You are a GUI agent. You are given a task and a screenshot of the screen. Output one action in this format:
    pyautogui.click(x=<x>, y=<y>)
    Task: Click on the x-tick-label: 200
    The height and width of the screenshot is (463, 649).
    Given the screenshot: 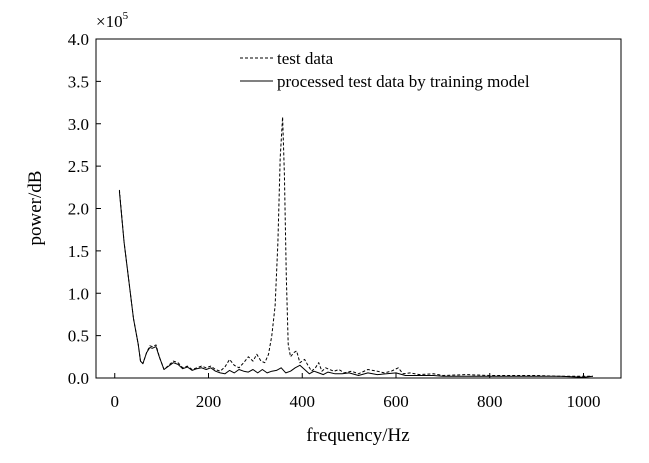 What is the action you would take?
    pyautogui.click(x=209, y=401)
    